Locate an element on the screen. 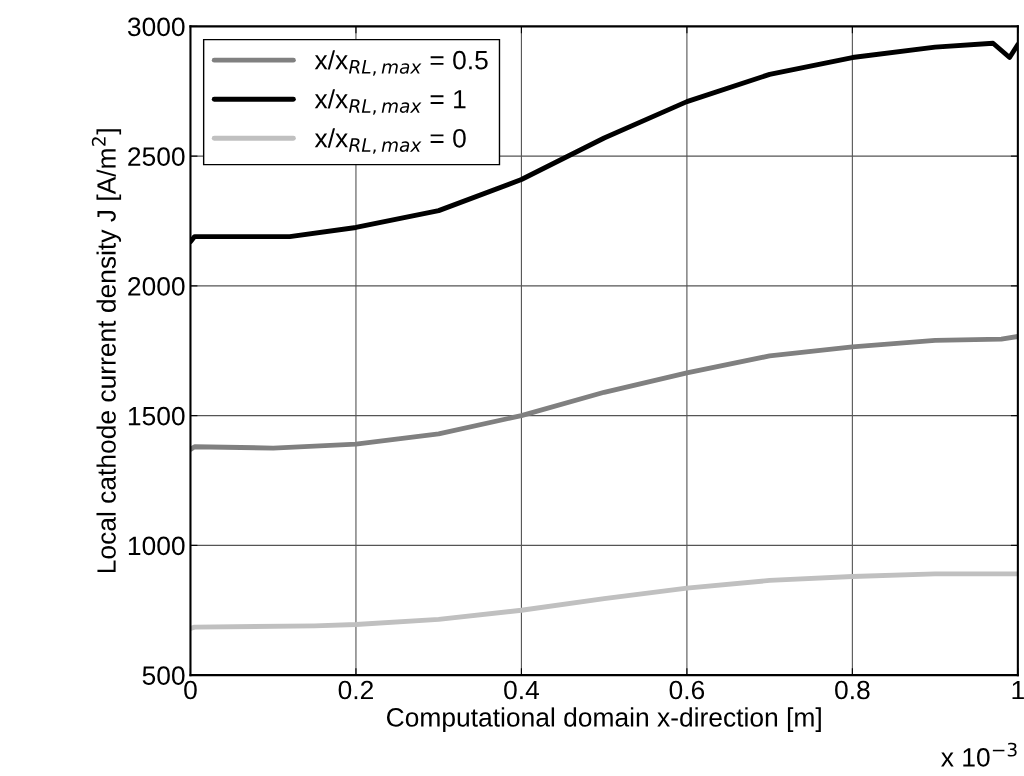 The image size is (1024, 776). y-tick-label: 500 is located at coordinates (163, 675).